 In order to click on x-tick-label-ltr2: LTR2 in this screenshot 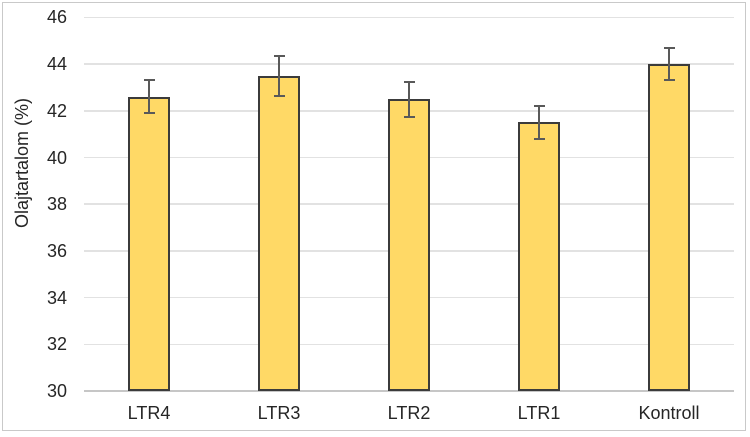, I will do `click(409, 413)`.